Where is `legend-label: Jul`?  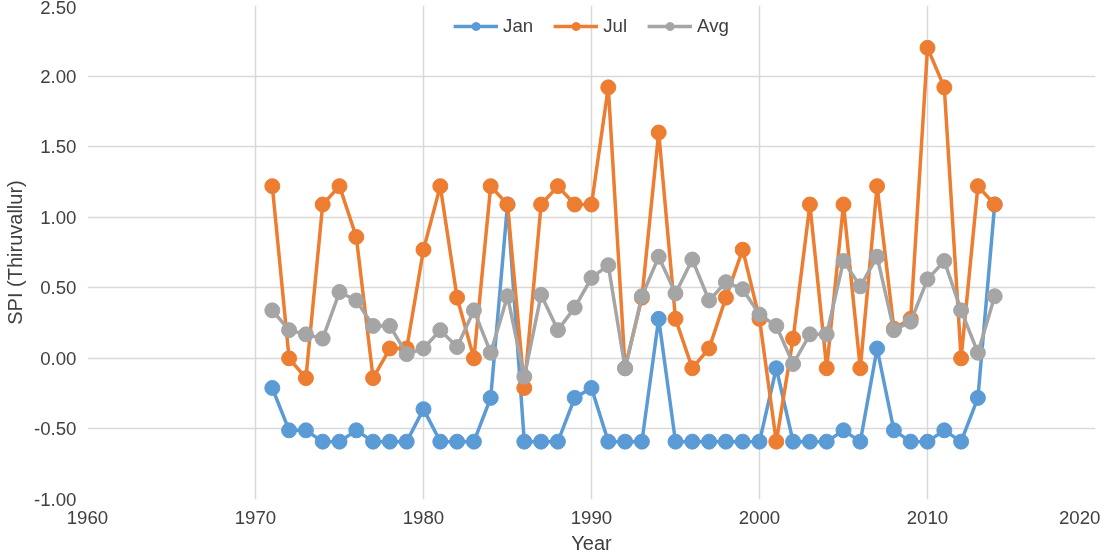
legend-label: Jul is located at coordinates (615, 26).